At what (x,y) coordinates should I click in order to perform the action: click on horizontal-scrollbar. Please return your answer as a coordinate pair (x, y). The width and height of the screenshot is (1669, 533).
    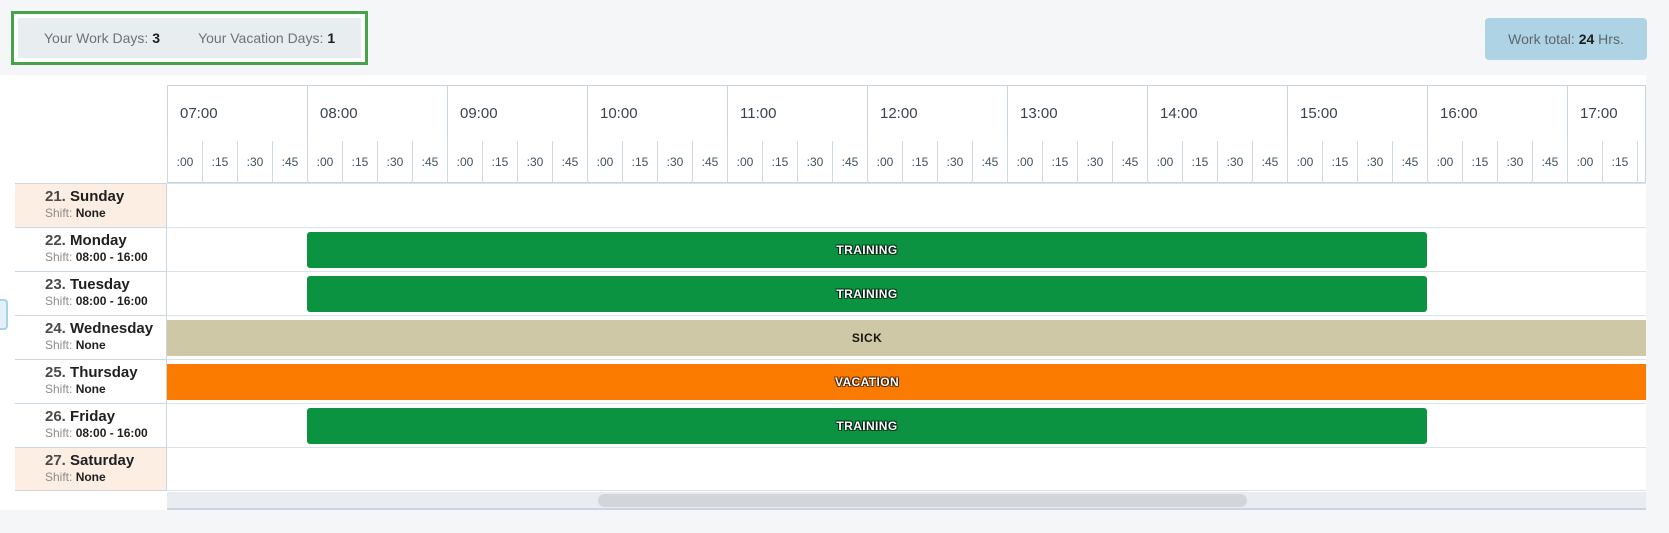
    Looking at the image, I should click on (906, 501).